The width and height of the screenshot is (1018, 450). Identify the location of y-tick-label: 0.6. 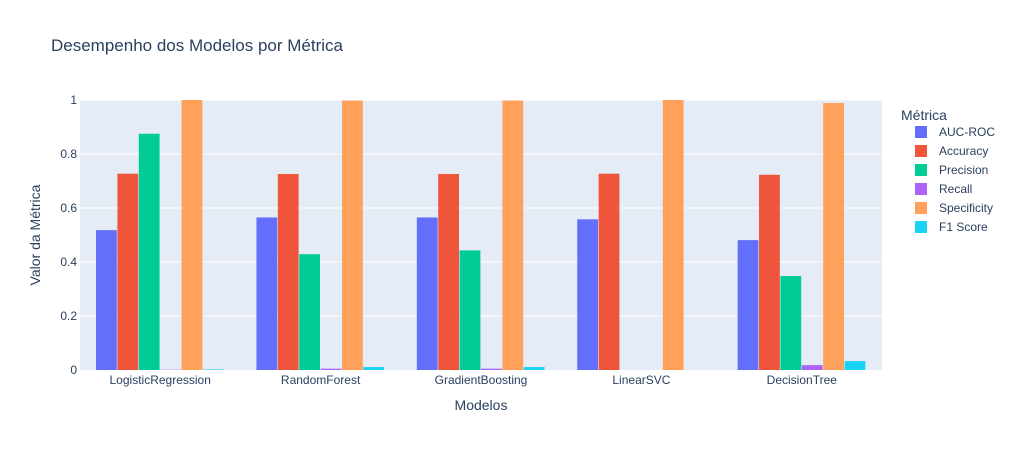
(68, 208).